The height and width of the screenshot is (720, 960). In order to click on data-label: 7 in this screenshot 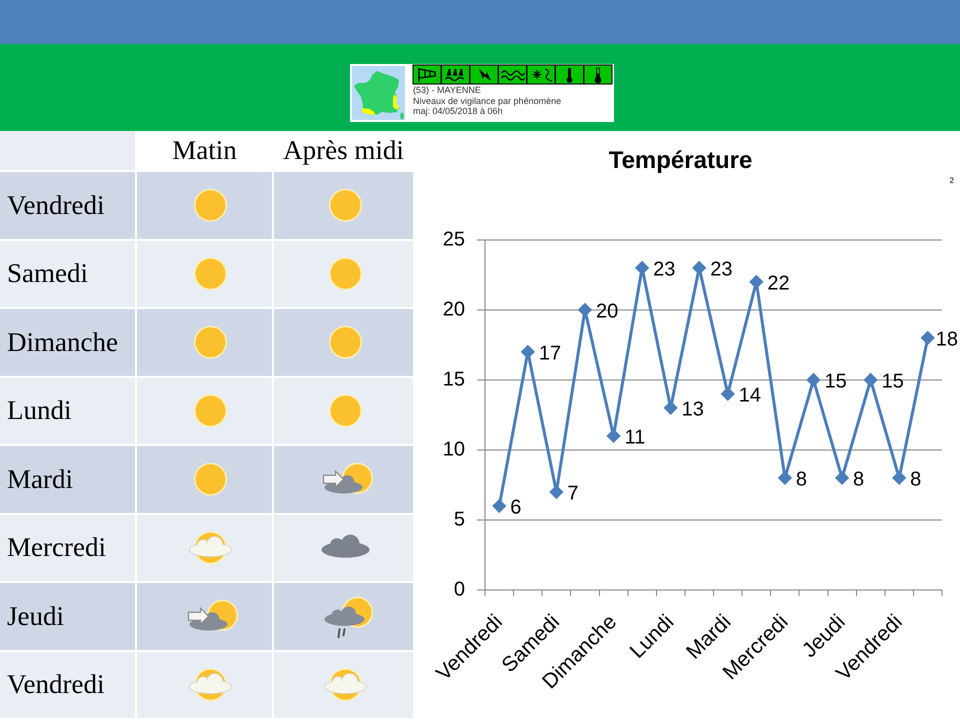, I will do `click(573, 493)`.